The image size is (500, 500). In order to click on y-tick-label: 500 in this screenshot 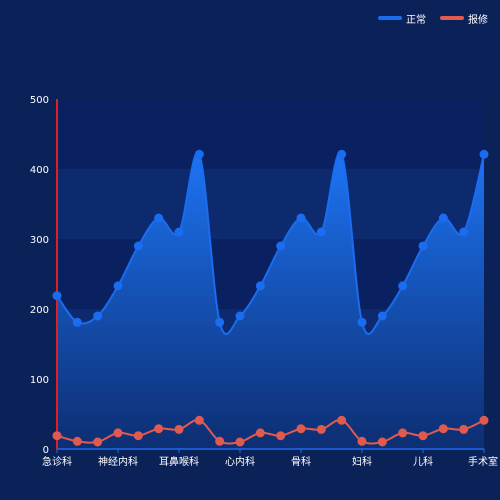, I will do `click(39, 100)`.